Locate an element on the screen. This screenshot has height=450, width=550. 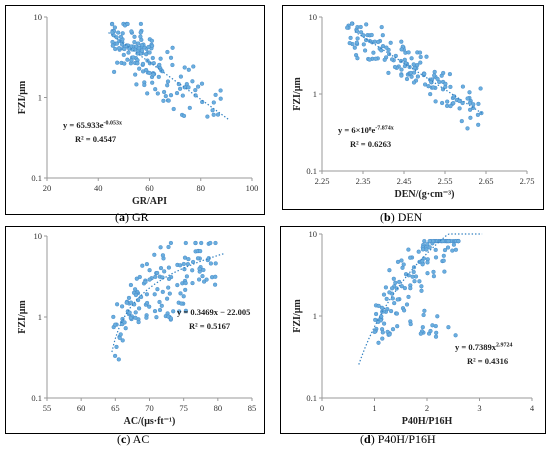
x-tick-label: 60 is located at coordinates (149, 188).